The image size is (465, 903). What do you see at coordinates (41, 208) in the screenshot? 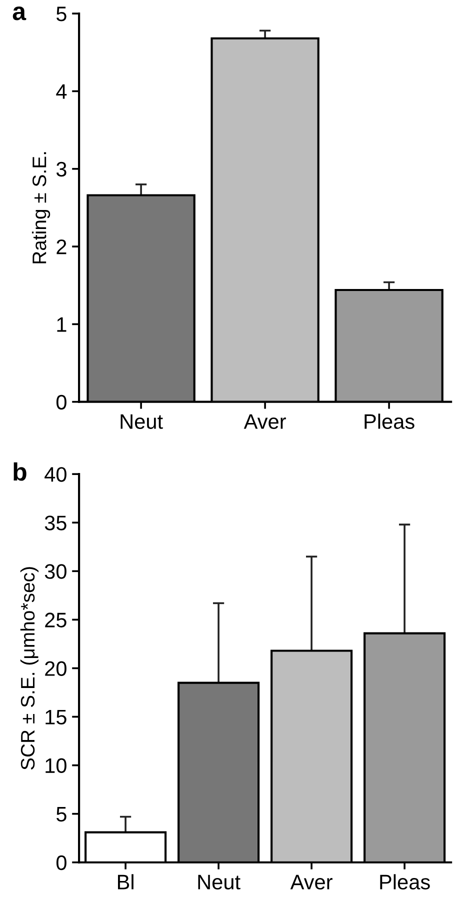
I see `y-axis-title: Rating ± S.E.` at bounding box center [41, 208].